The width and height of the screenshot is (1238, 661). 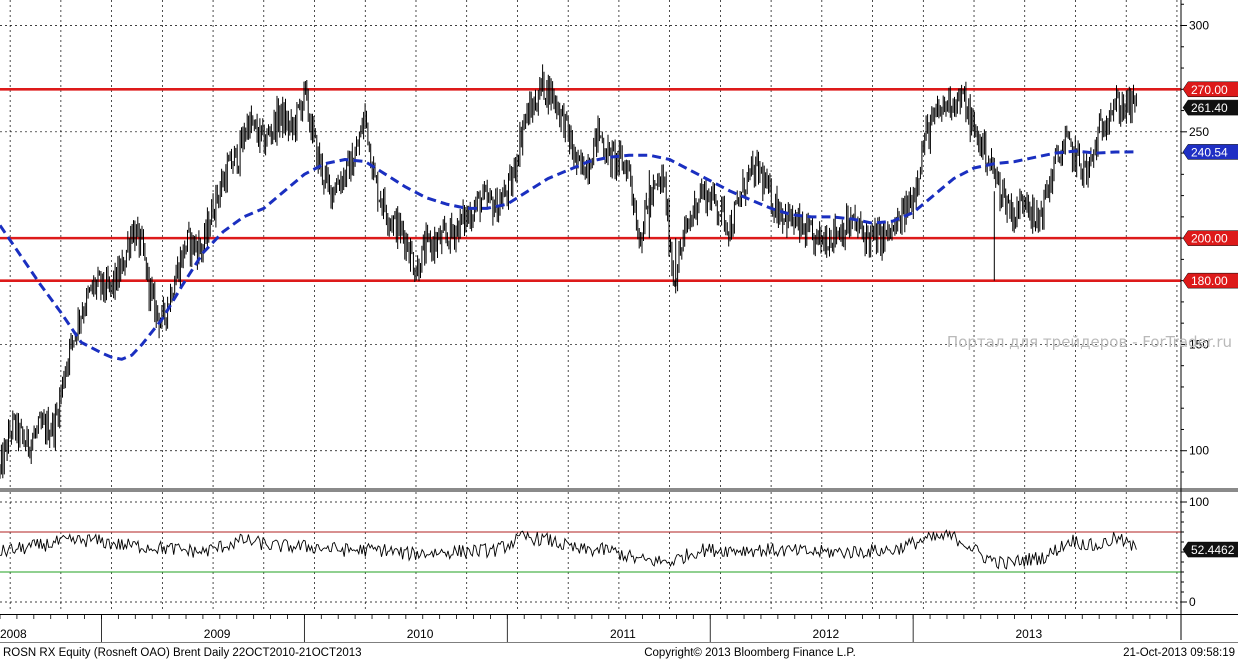 I want to click on rsi-y-tick-label: 100, so click(x=1199, y=502).